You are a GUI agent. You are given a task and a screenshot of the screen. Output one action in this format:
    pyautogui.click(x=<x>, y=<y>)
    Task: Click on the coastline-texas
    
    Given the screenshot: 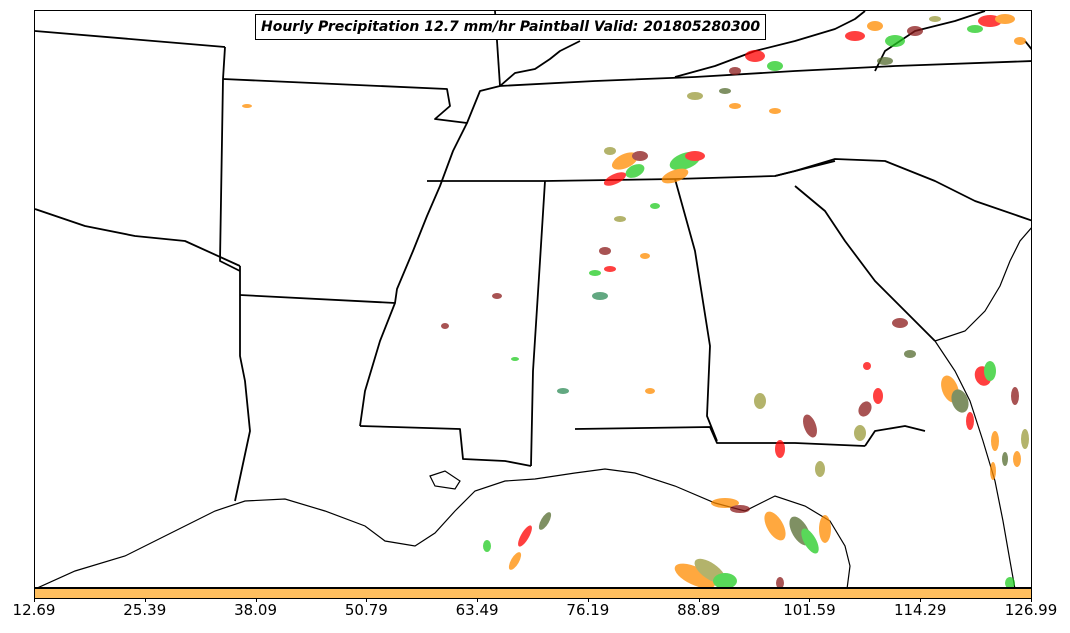 What is the action you would take?
    pyautogui.click(x=444, y=527)
    